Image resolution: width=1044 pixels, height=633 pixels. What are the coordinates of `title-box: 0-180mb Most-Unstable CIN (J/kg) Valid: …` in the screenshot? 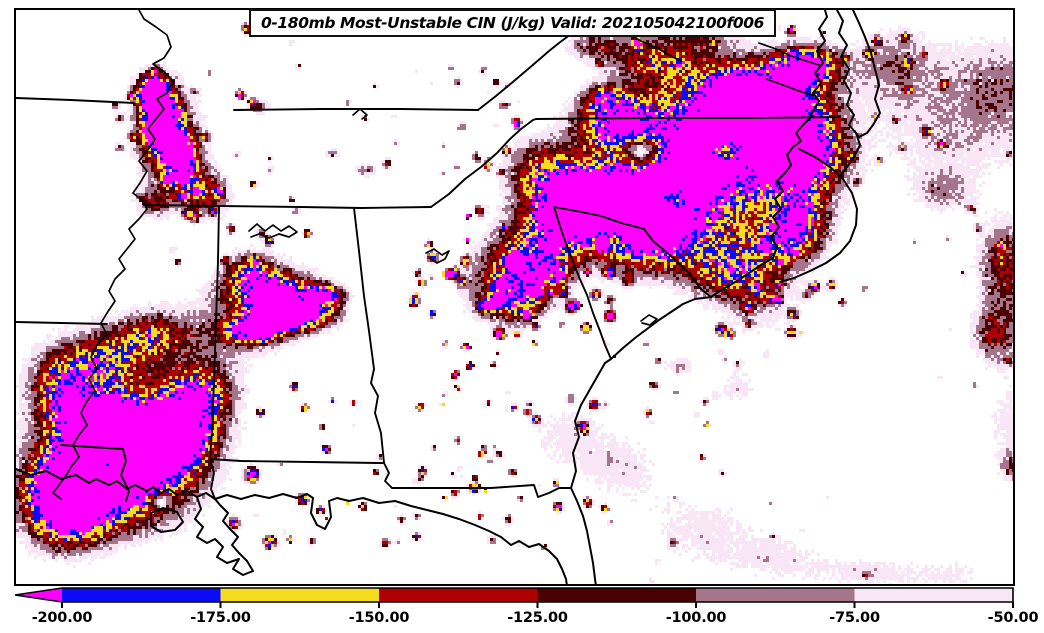 It's located at (512, 23).